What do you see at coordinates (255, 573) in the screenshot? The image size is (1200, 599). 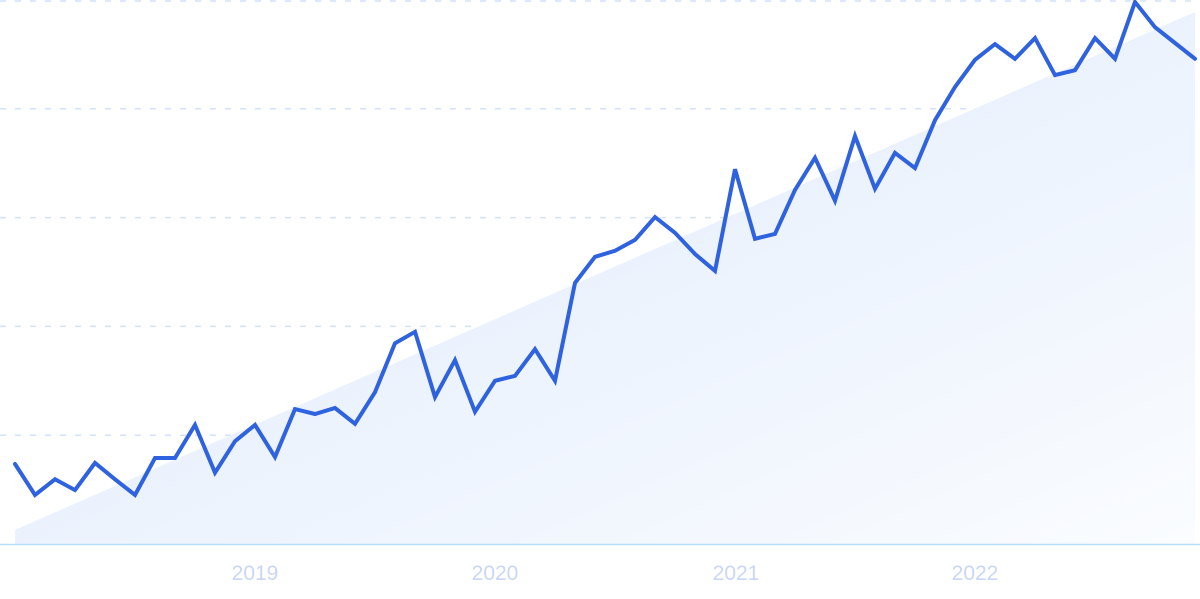 I see `x-tick-label-2019: 2019` at bounding box center [255, 573].